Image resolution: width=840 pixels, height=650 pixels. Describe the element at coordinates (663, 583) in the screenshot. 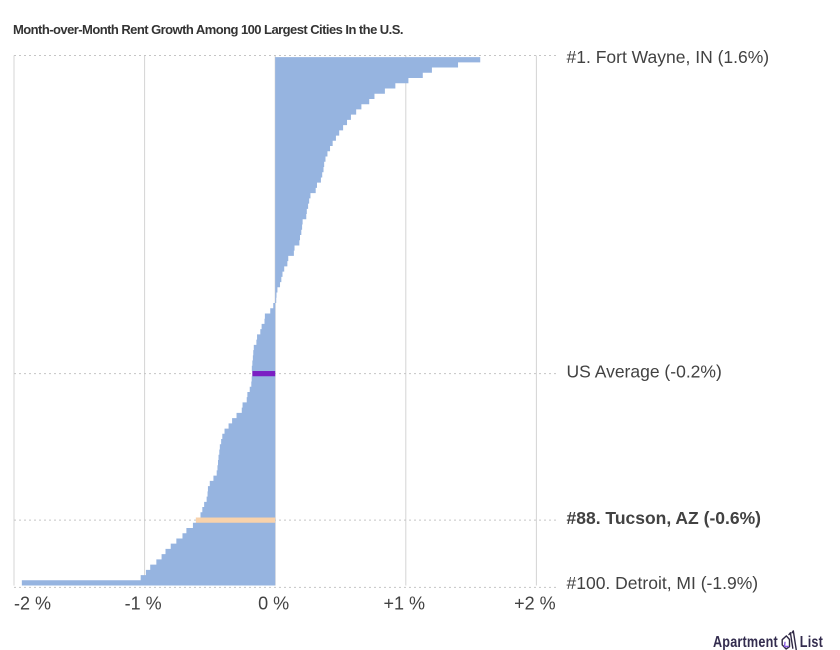

I see `svg-text: #100. Detroit, MI (-1.9%)` at that location.